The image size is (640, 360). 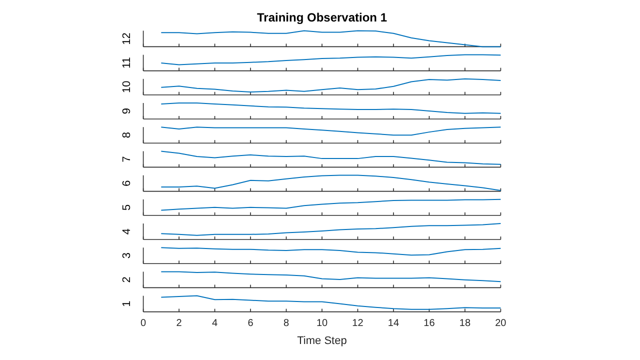 What do you see at coordinates (394, 323) in the screenshot?
I see `x-tick-label: 14` at bounding box center [394, 323].